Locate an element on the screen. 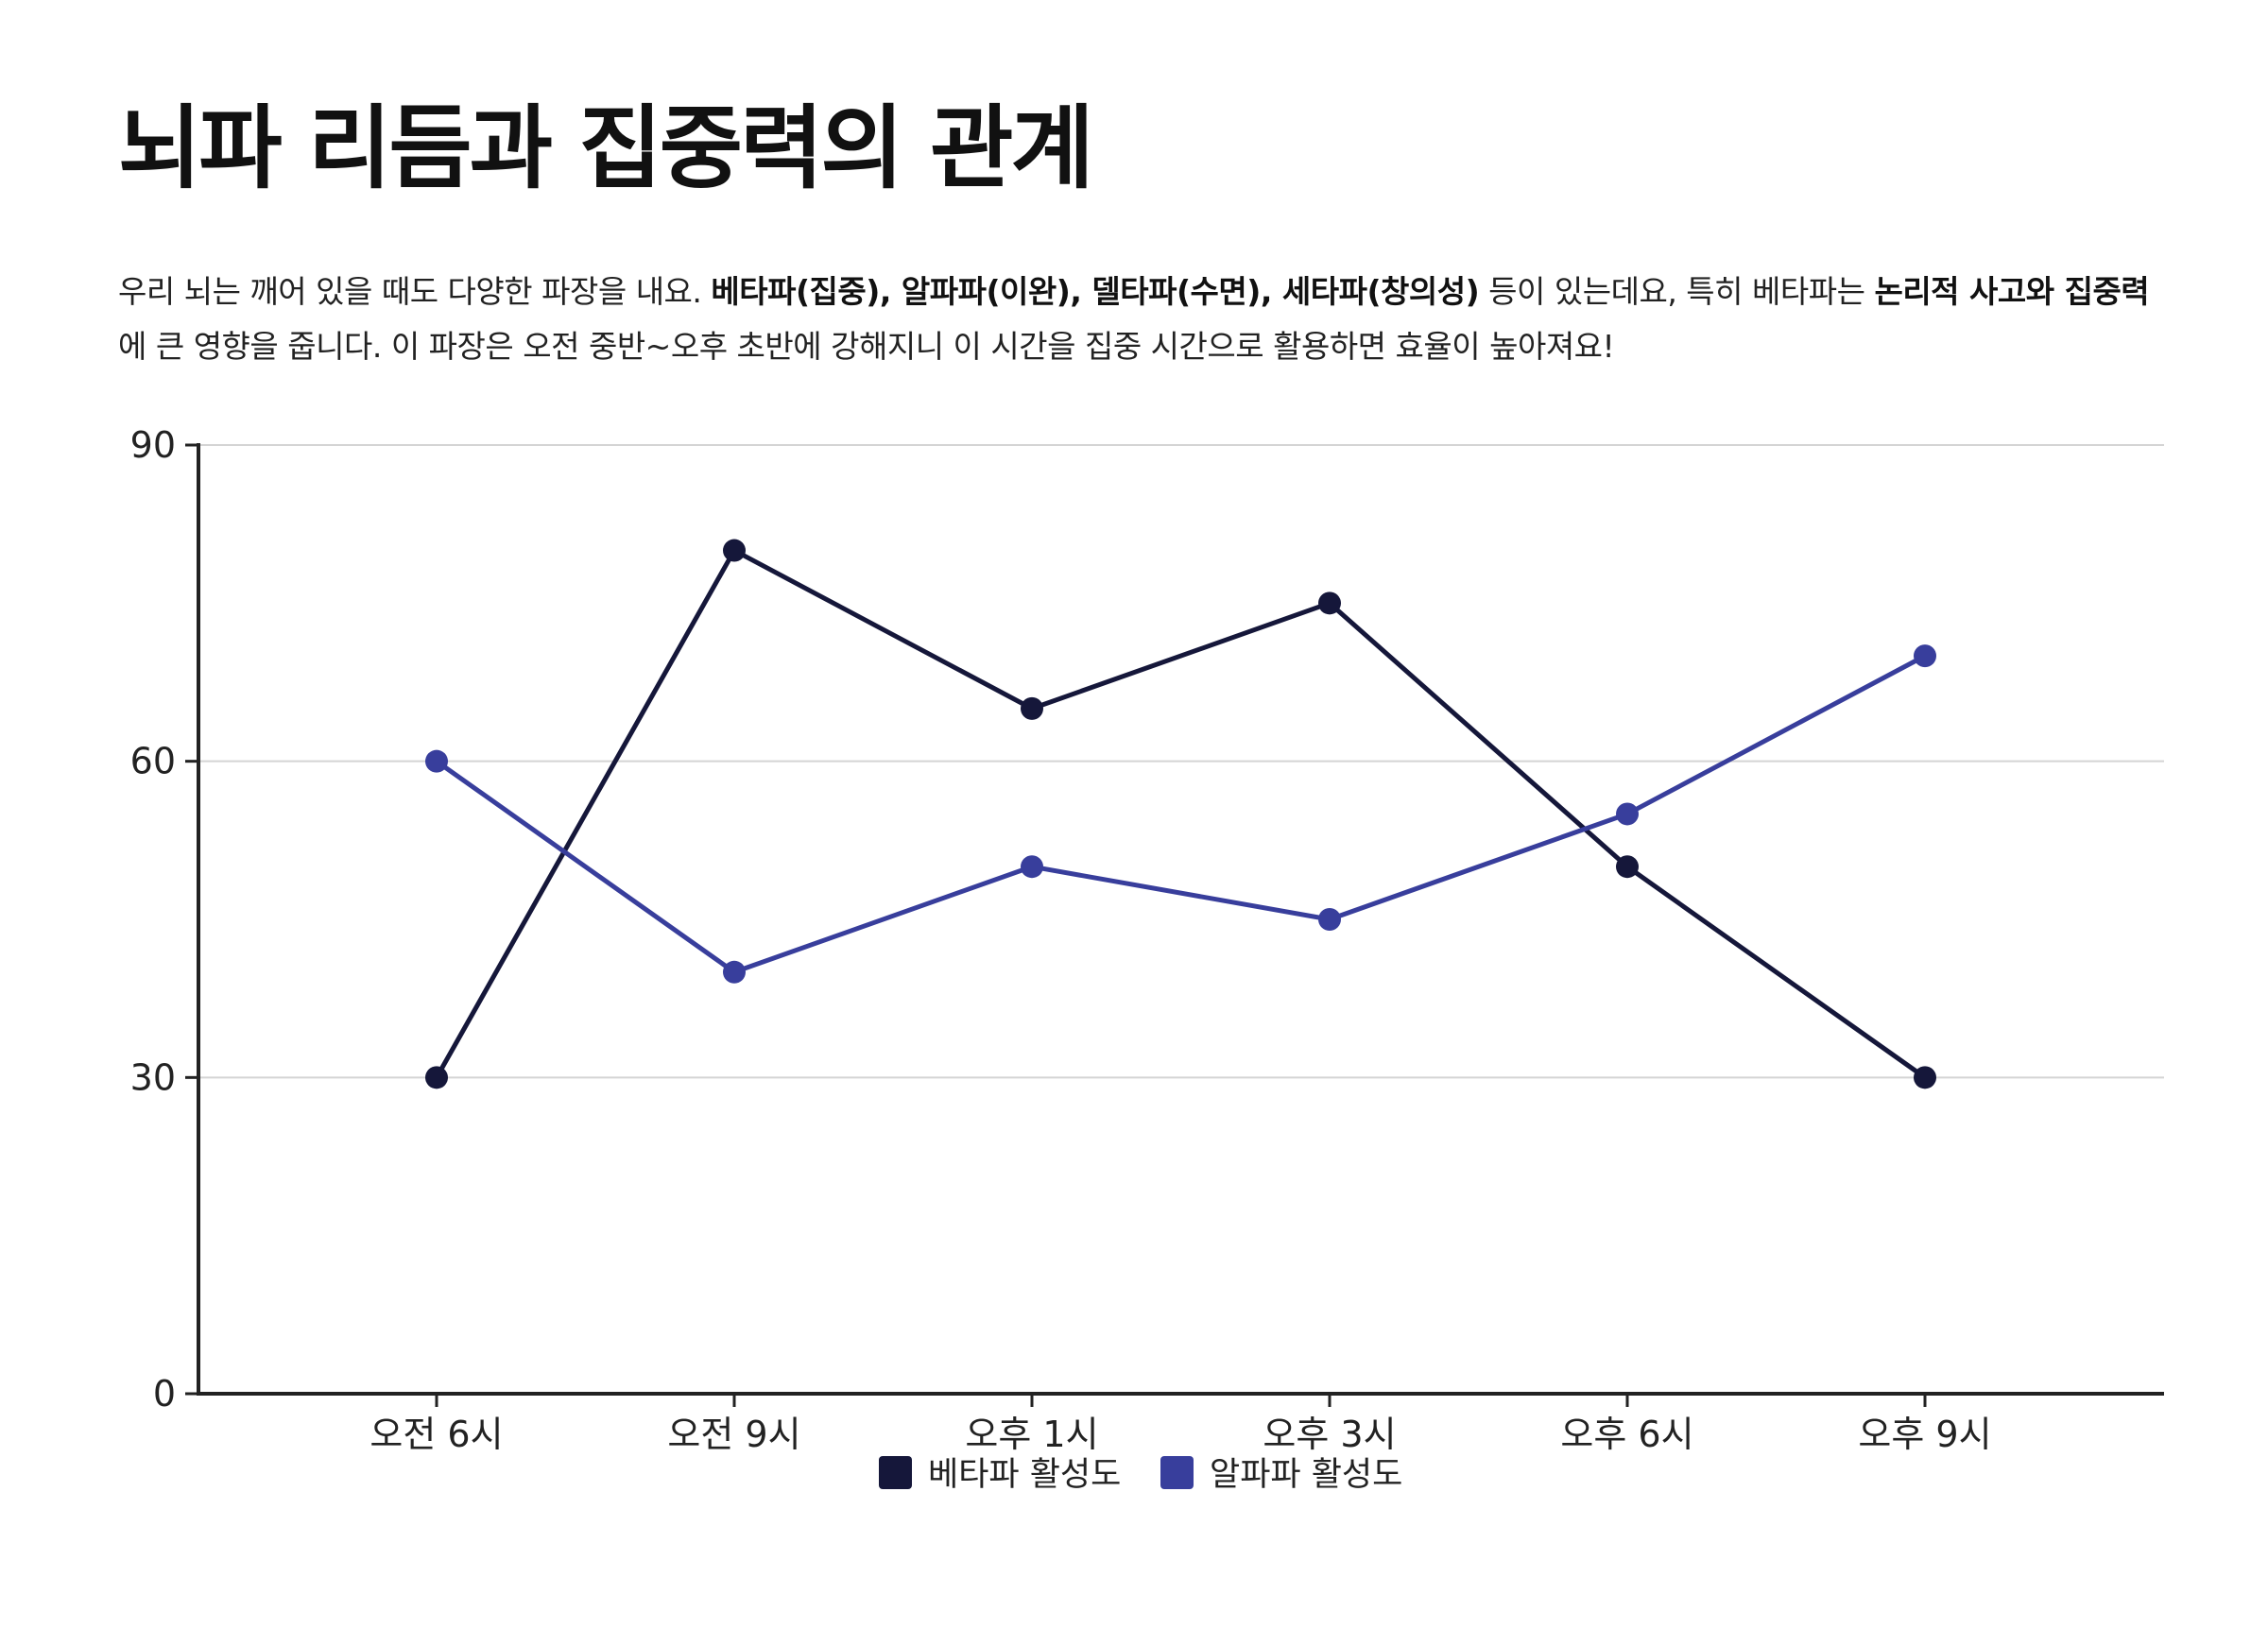 Image resolution: width=2268 pixels, height=1646 pixels. x-axis-ticks: 오전 6시 오전 9시 오후 1시 오후 3시 오후 6시 오후 9시 is located at coordinates (1180, 1424).